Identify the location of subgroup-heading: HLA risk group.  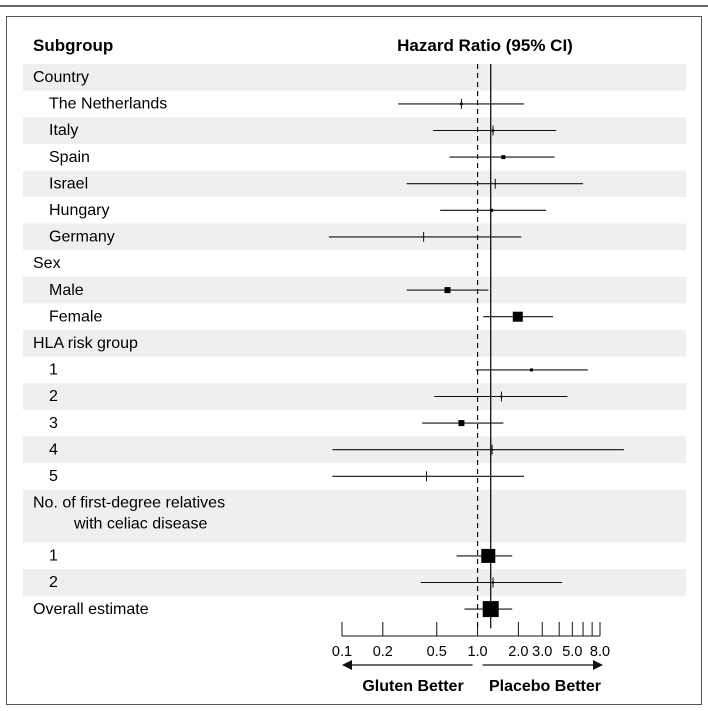
(85, 343).